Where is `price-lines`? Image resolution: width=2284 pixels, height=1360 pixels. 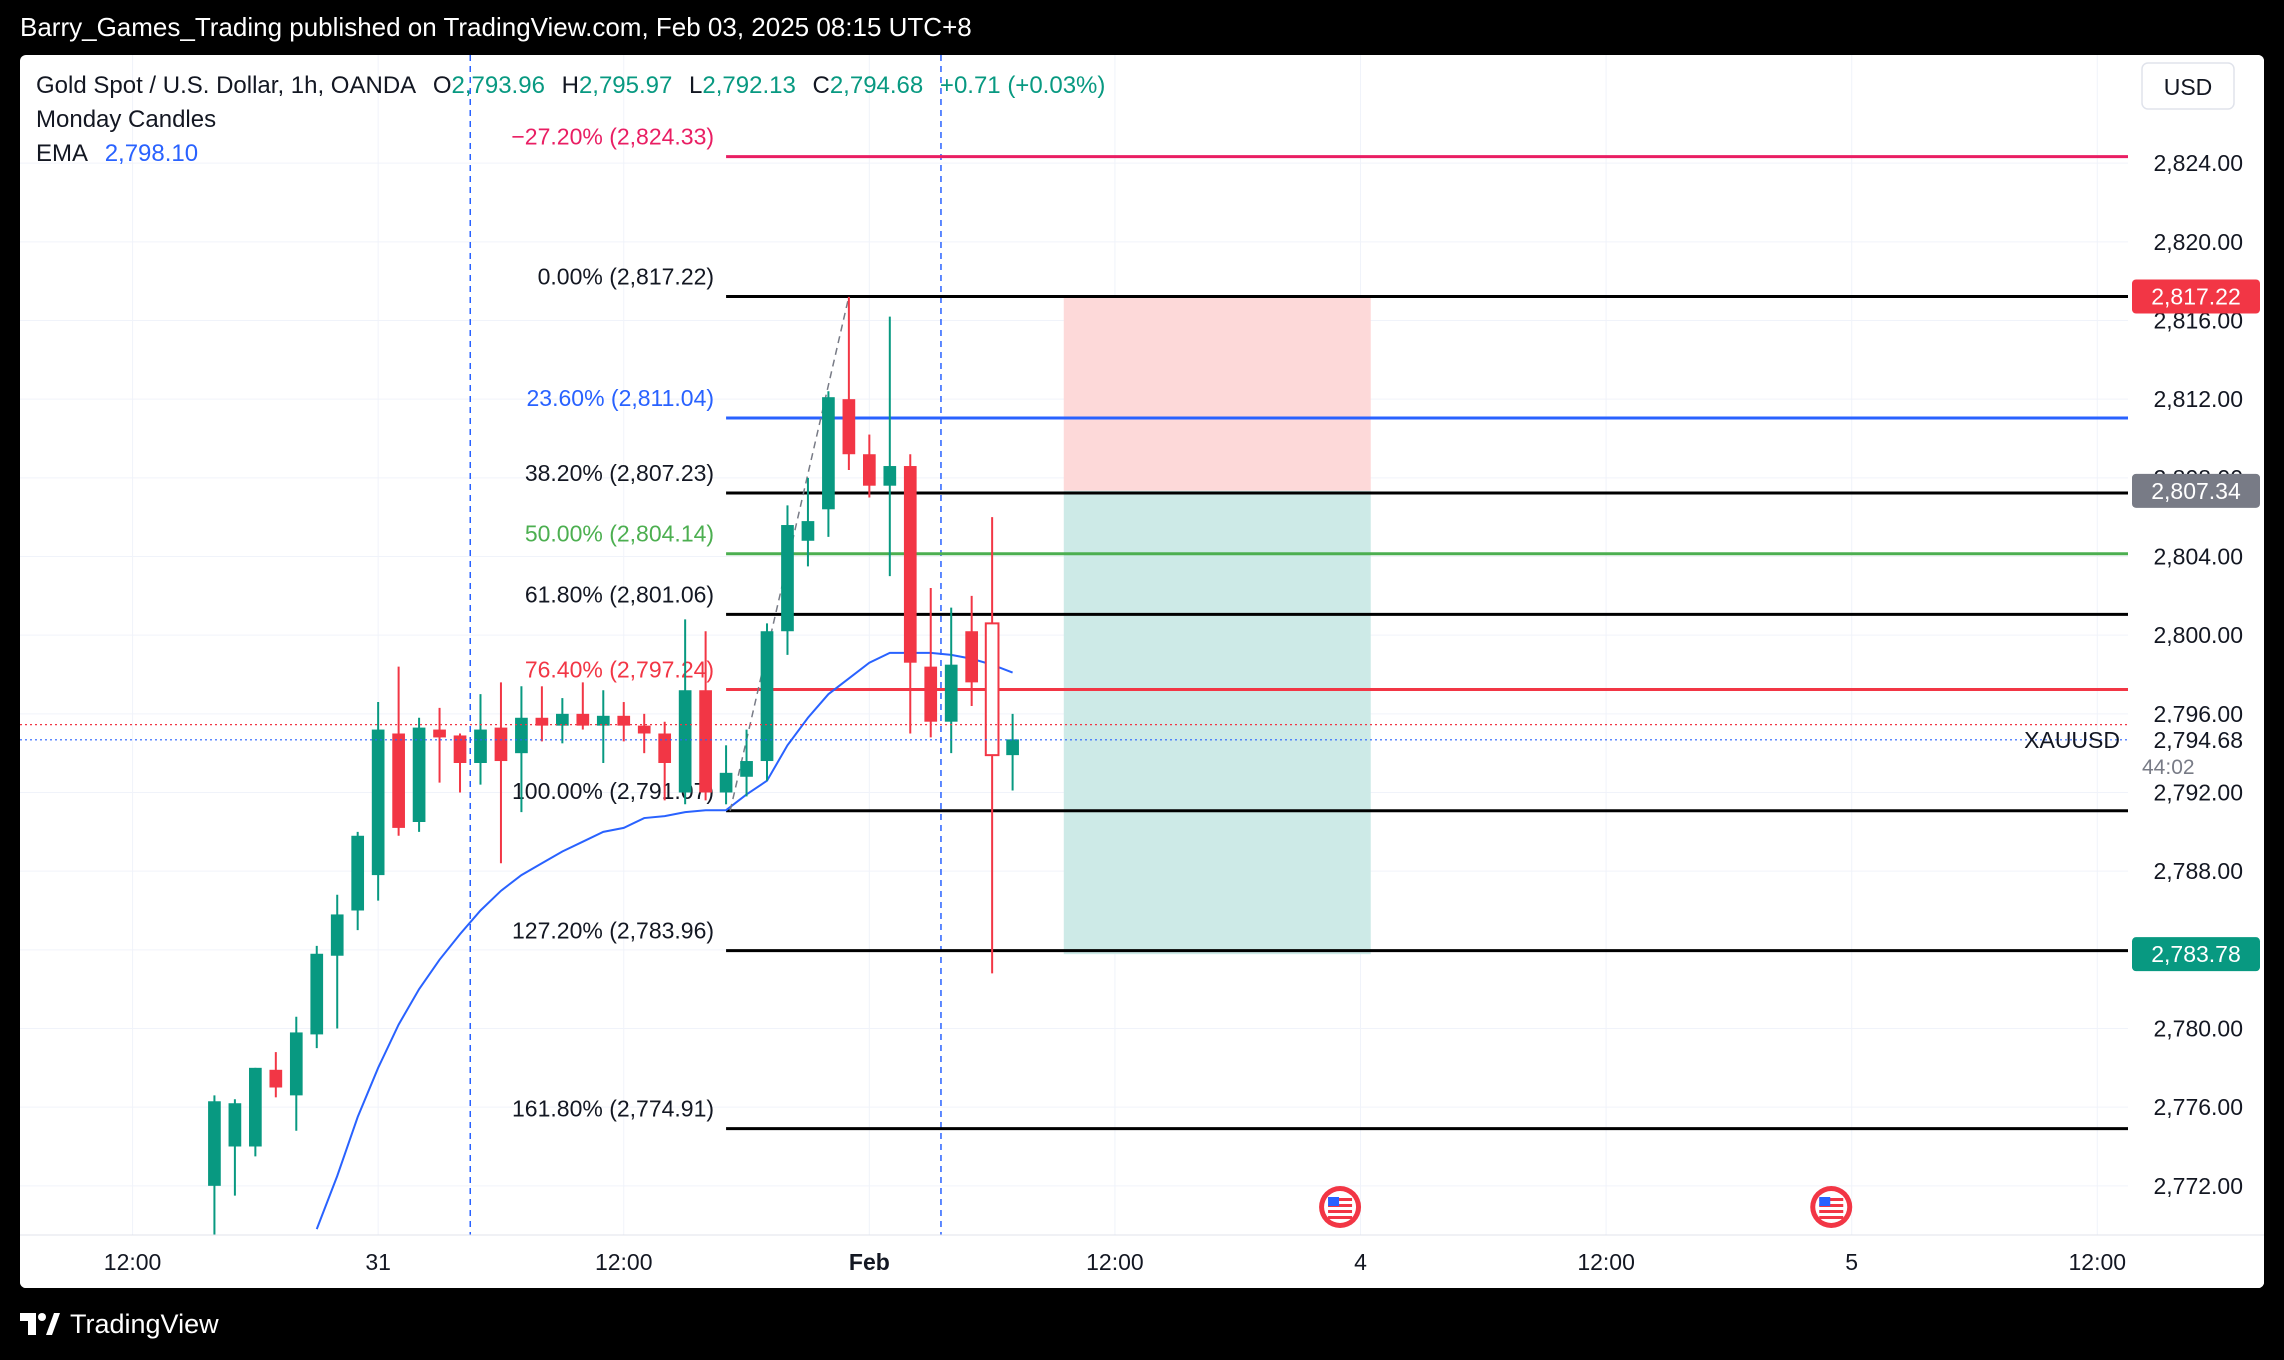
price-lines is located at coordinates (1074, 732).